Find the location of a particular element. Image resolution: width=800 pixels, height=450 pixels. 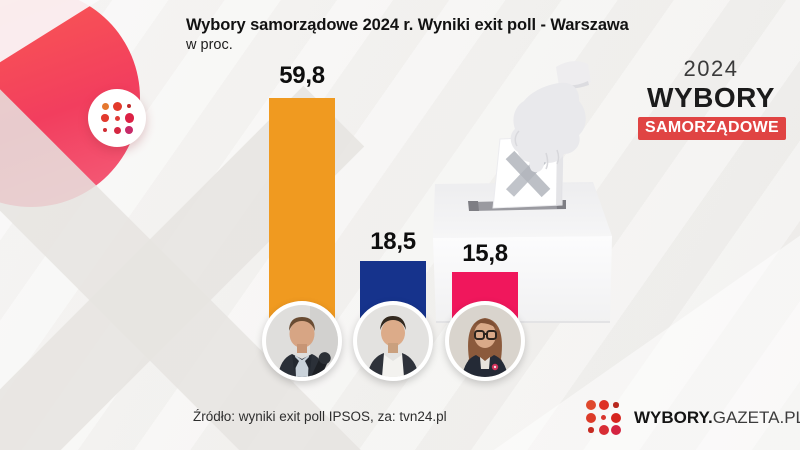

candidate-3-photo is located at coordinates (485, 341).